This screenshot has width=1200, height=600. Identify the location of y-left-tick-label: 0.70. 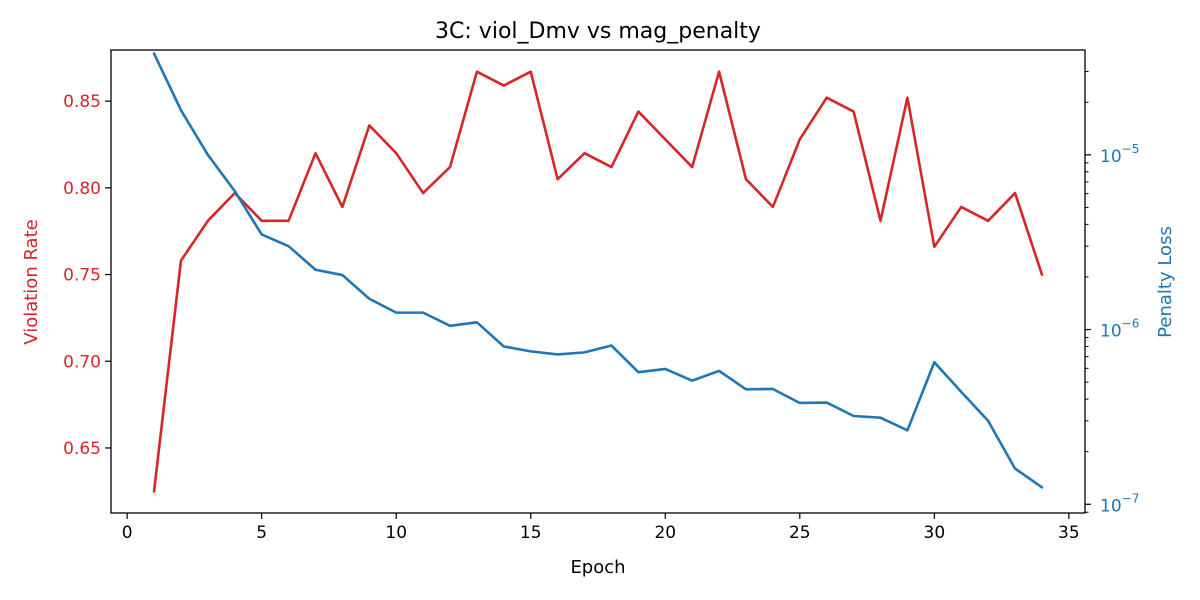
(82, 362).